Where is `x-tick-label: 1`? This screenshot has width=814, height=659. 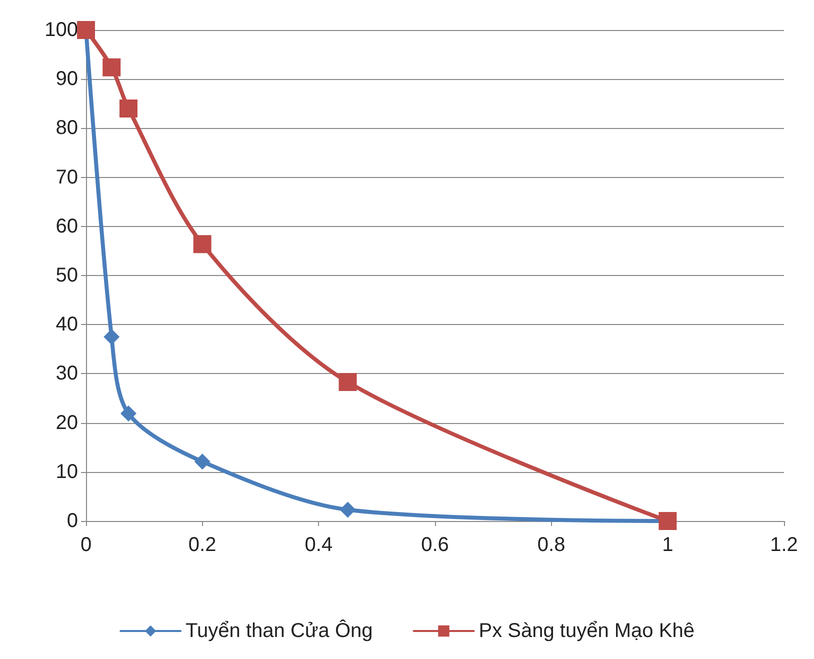
x-tick-label: 1 is located at coordinates (668, 545).